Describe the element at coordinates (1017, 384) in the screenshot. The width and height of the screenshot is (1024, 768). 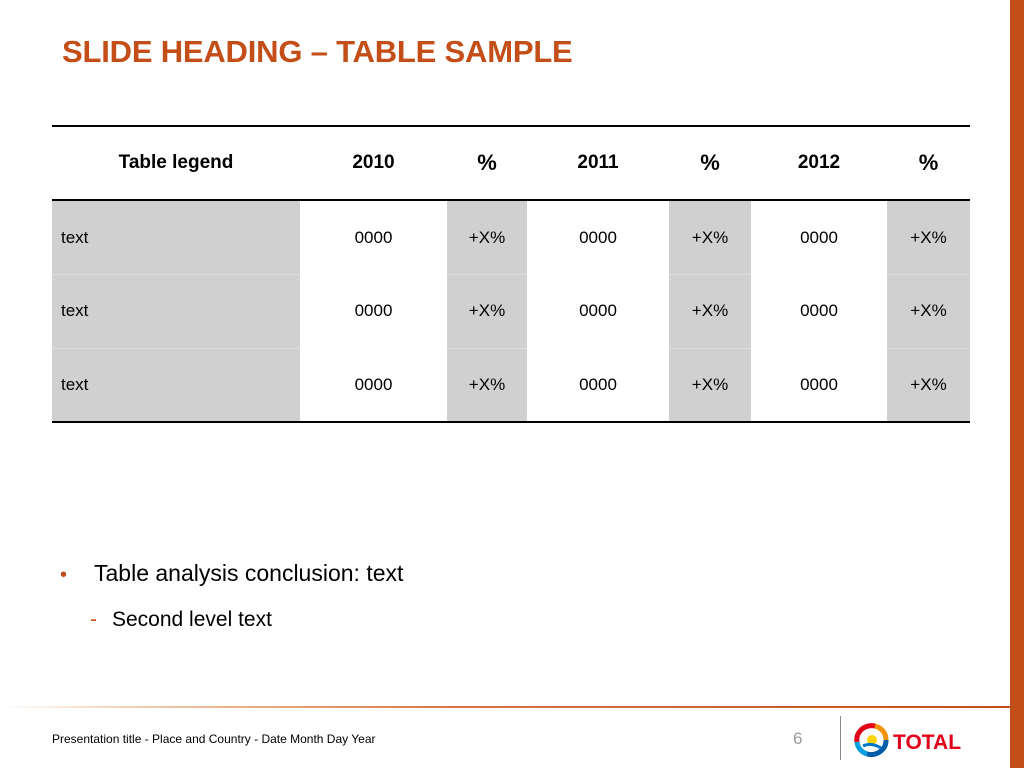
I see `right-accent-bar` at that location.